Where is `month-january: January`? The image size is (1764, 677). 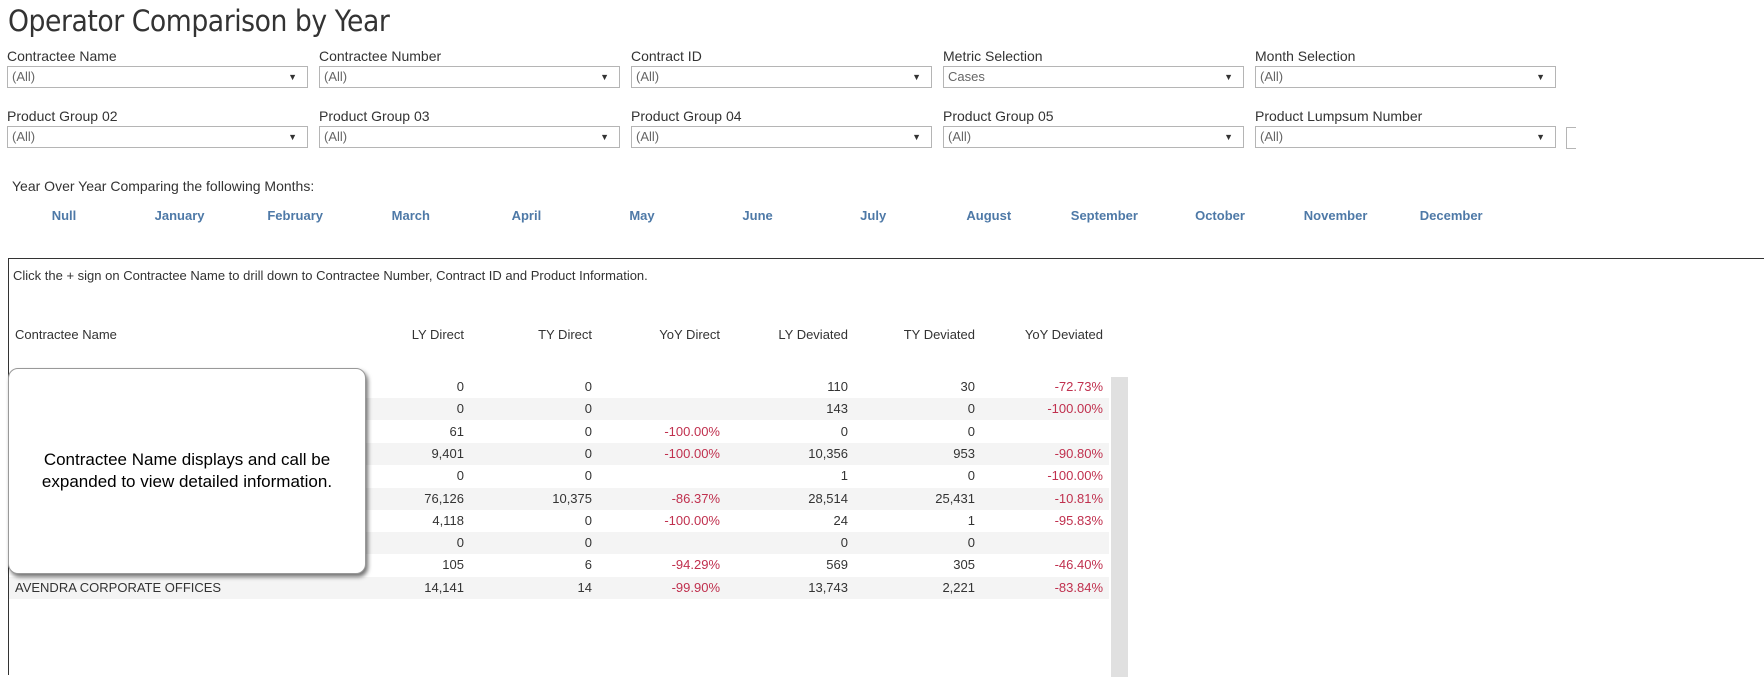 month-january: January is located at coordinates (179, 215).